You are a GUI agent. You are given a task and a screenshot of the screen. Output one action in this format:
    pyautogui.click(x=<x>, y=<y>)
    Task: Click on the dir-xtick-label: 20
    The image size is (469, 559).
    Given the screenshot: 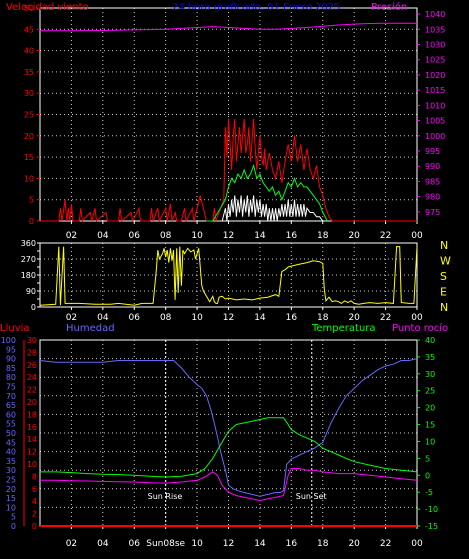 What is the action you would take?
    pyautogui.click(x=354, y=318)
    